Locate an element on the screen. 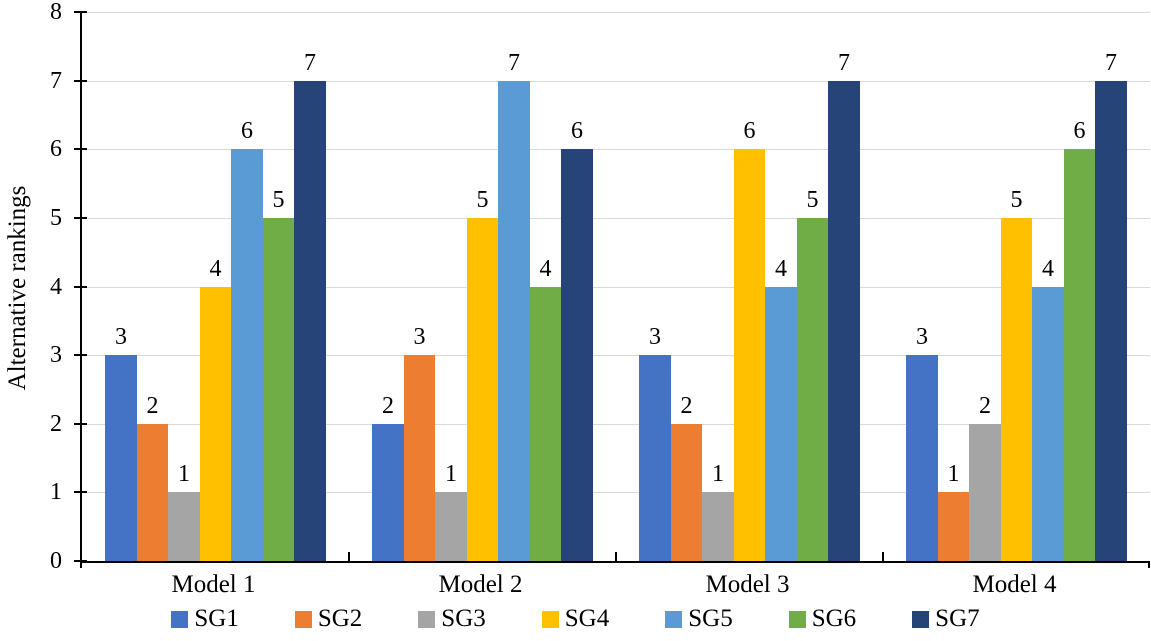 This screenshot has height=641, width=1151. legend-entry-sg5: SG5 is located at coordinates (699, 619).